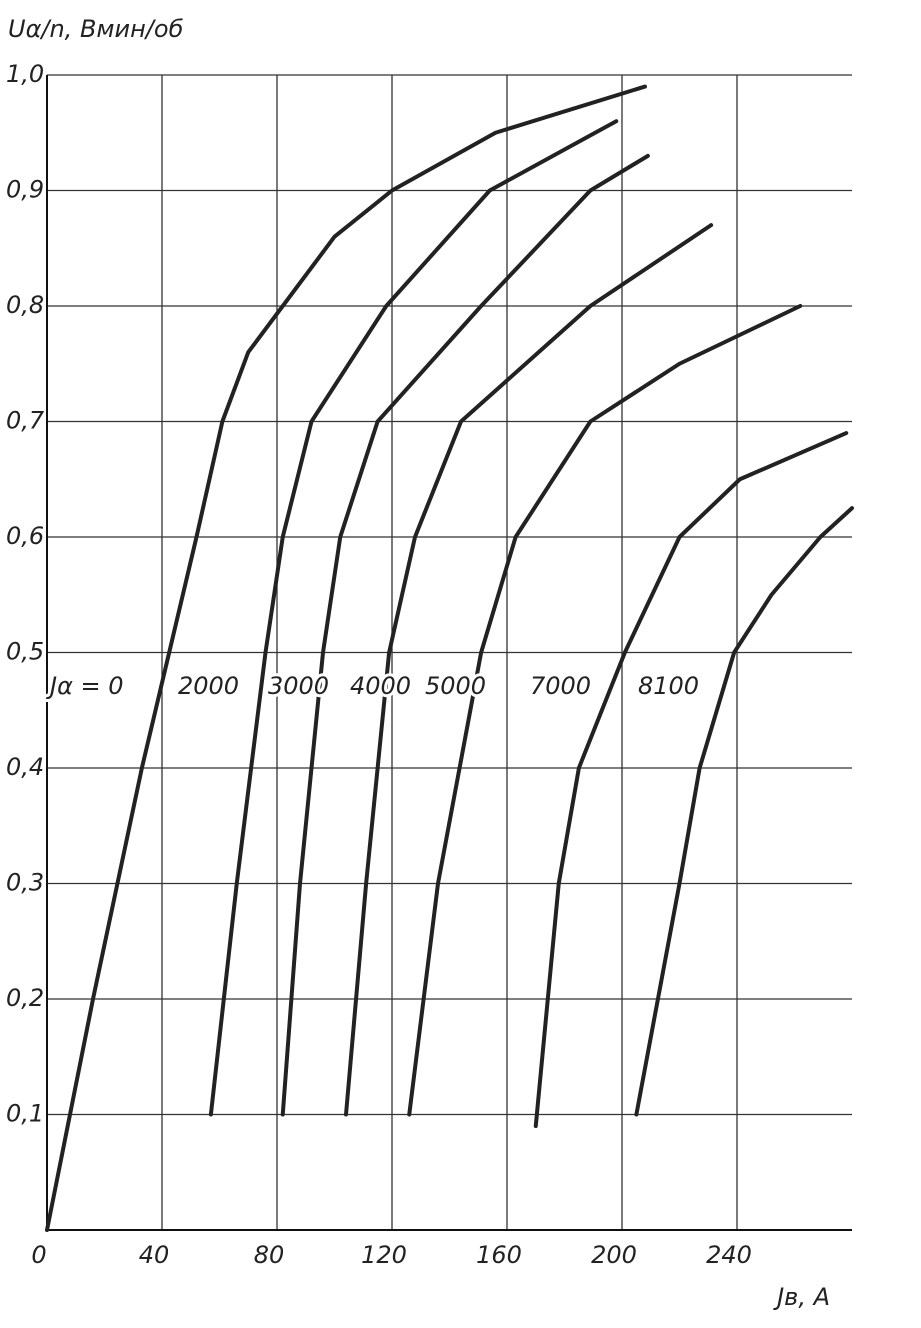  I want to click on series-label: 3000, so click(298, 686).